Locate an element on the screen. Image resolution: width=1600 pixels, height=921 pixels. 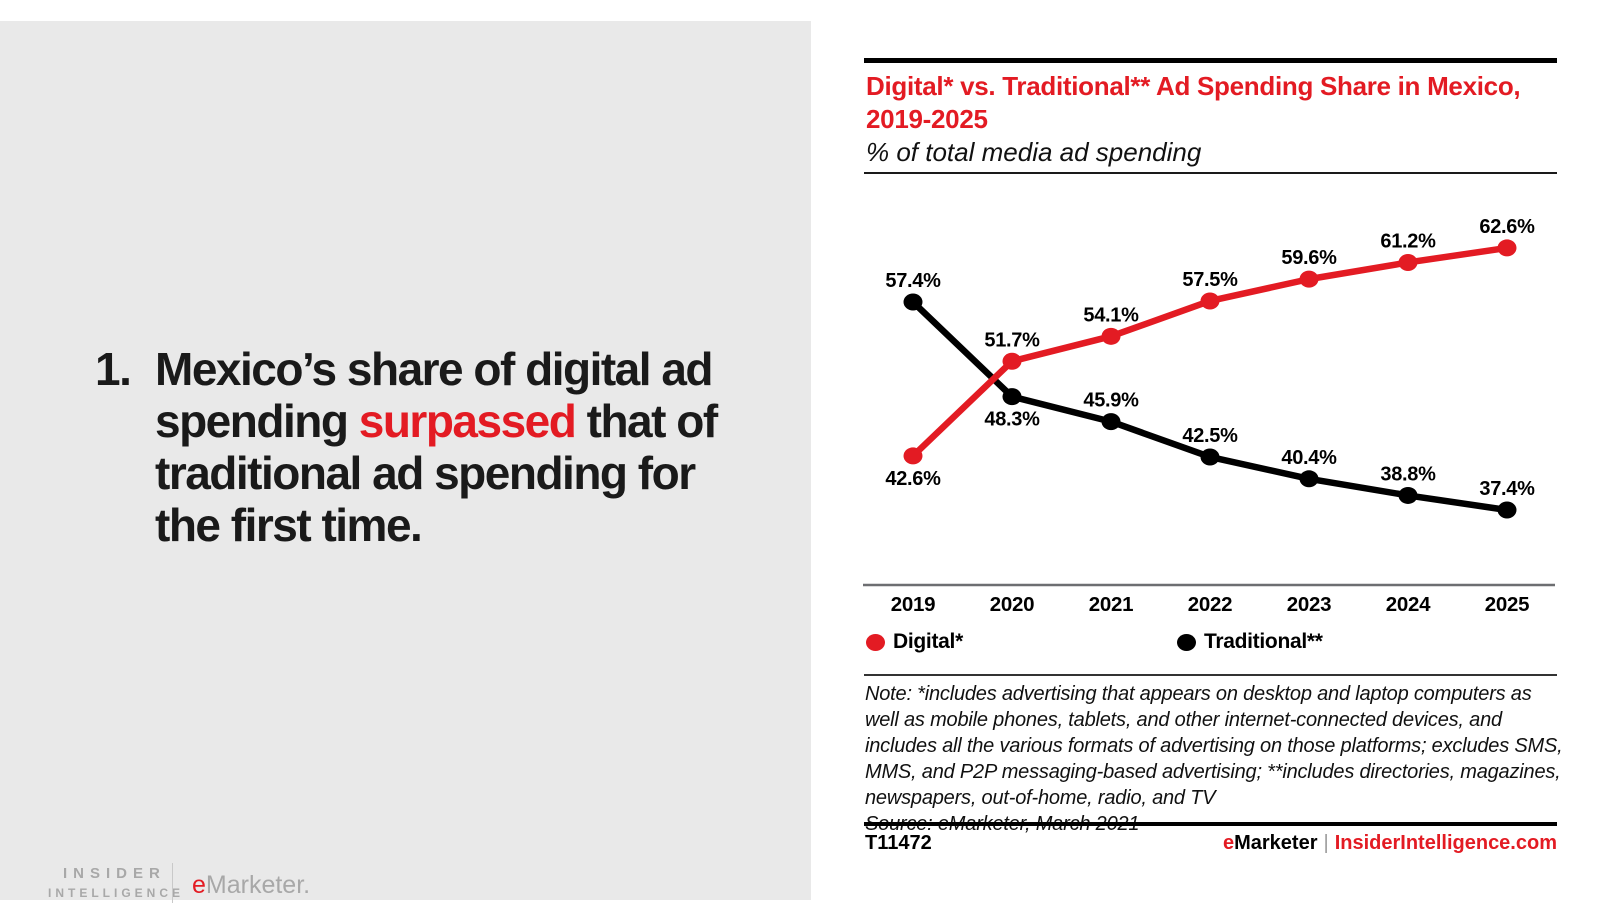
headline-text-before: Mexico’s share of digital ad spending is located at coordinates (434, 395).